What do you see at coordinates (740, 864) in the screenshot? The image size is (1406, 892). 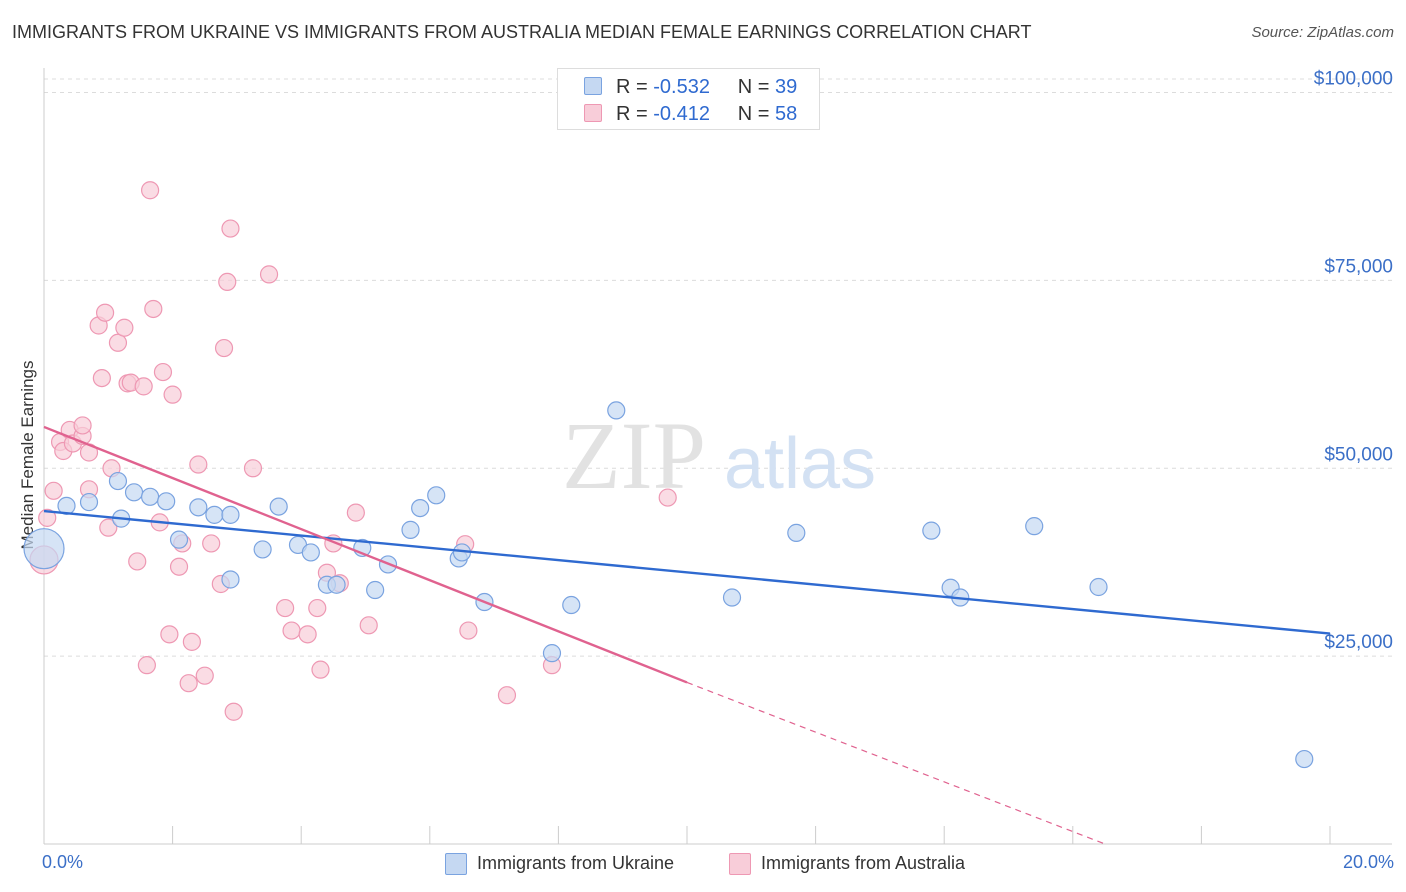 I see `legend-swatch-australia` at bounding box center [740, 864].